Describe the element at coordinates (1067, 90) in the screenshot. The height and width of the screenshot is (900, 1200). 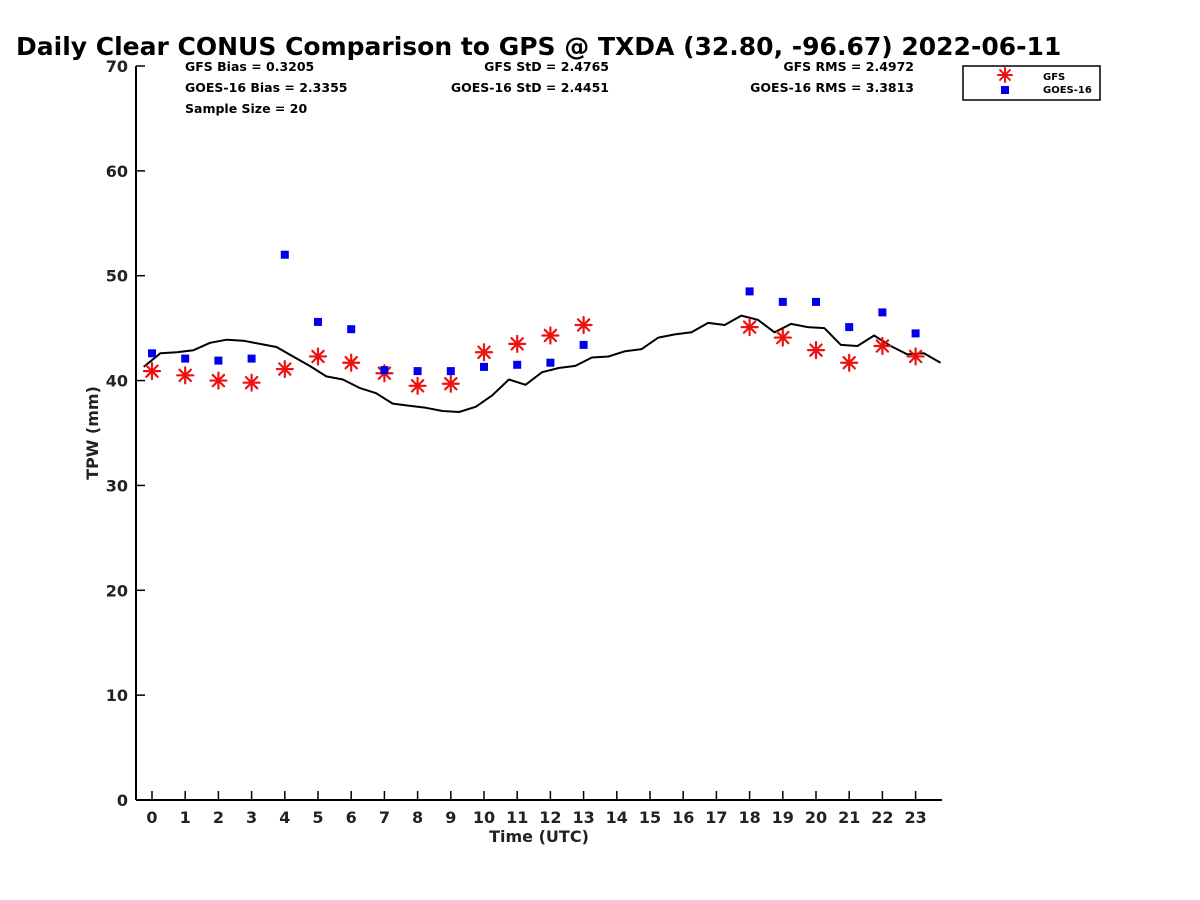
I see `legend-goes-label: GOES-16` at that location.